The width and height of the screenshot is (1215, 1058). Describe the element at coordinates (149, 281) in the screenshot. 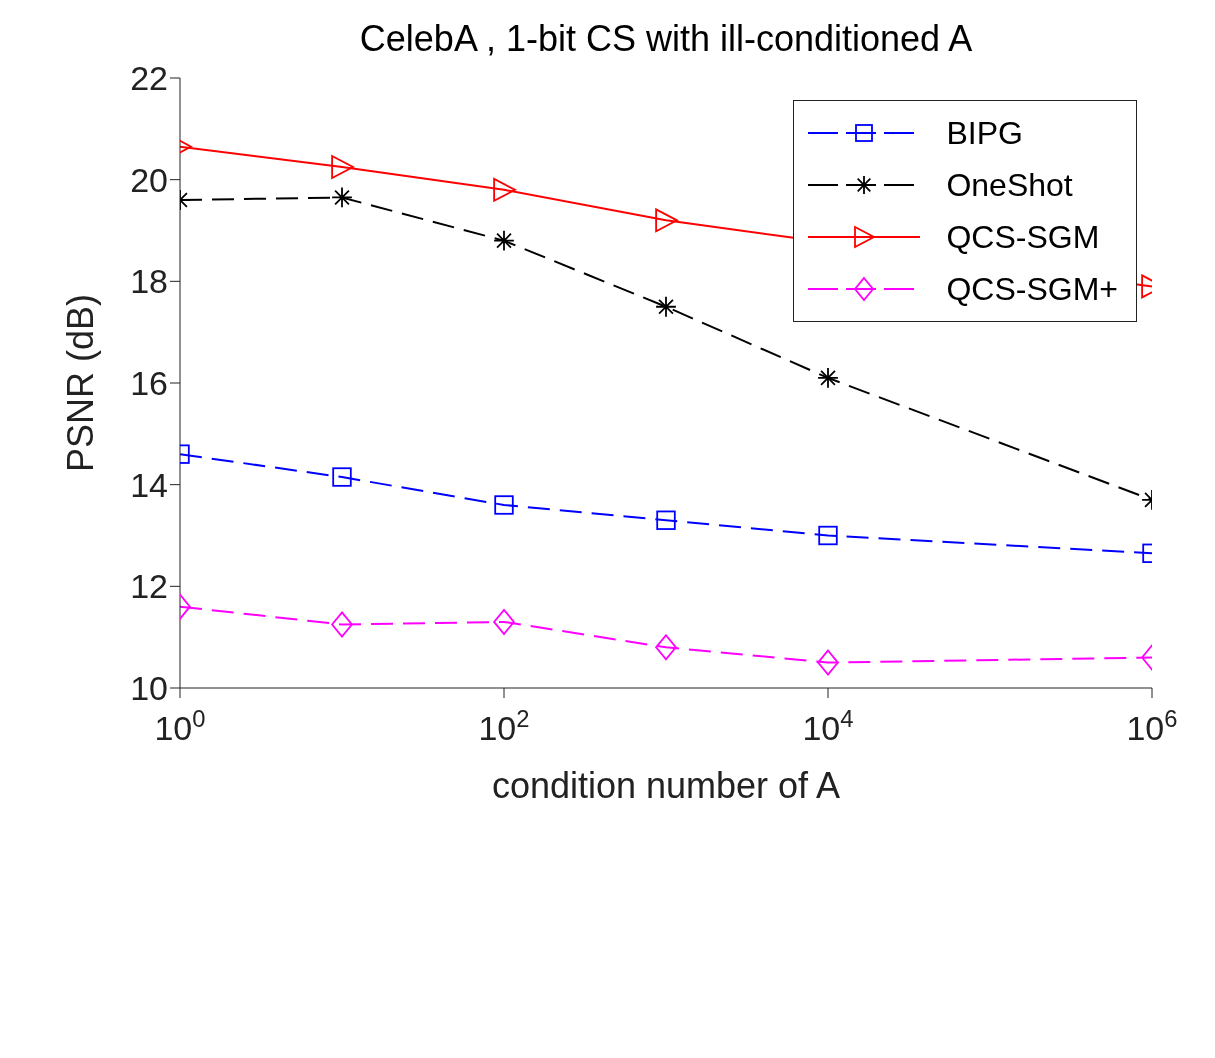

I see `y-tick-label: 18` at that location.